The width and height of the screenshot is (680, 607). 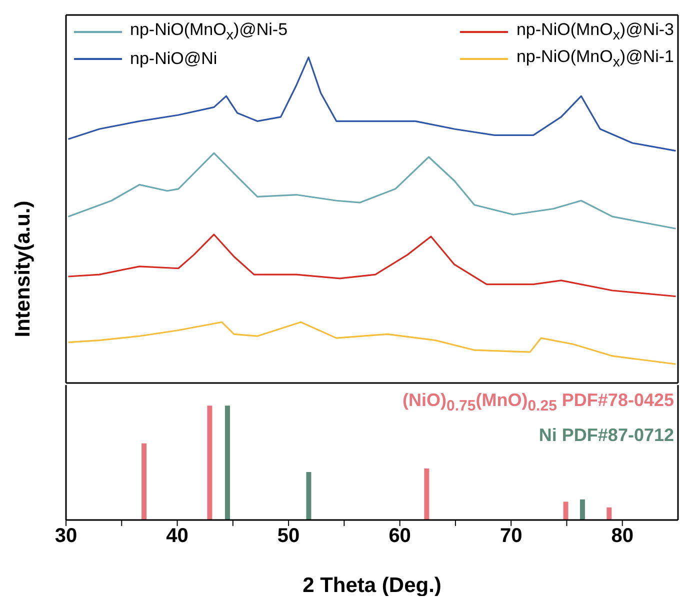 I want to click on x-tick-label: 30, so click(x=66, y=536).